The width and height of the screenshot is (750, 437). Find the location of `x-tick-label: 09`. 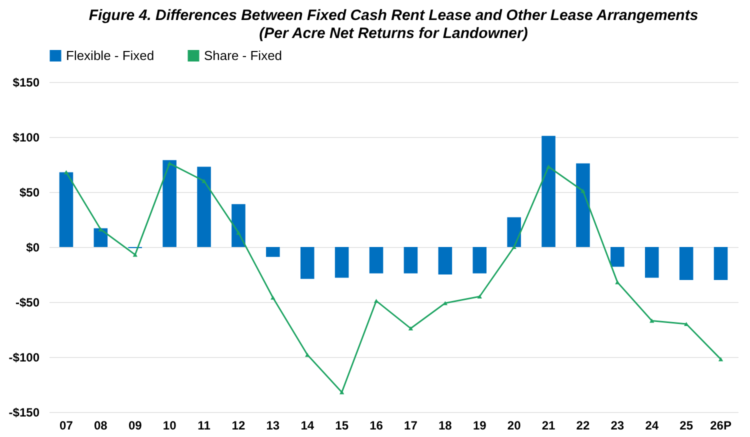

x-tick-label: 09 is located at coordinates (135, 425).